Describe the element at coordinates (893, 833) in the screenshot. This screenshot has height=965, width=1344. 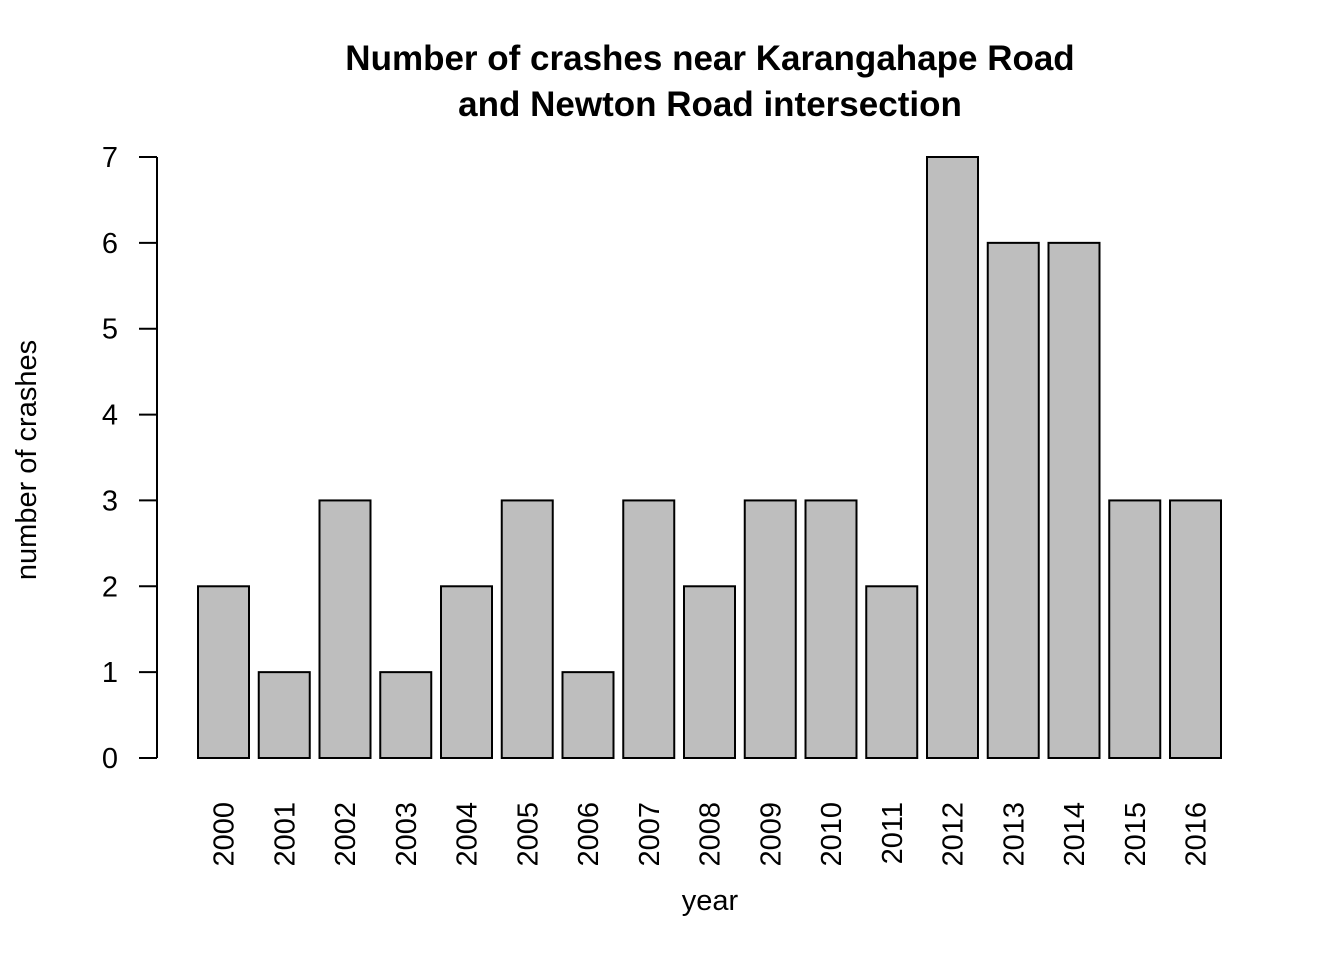
I see `x-tick-label-2011: 2011` at that location.